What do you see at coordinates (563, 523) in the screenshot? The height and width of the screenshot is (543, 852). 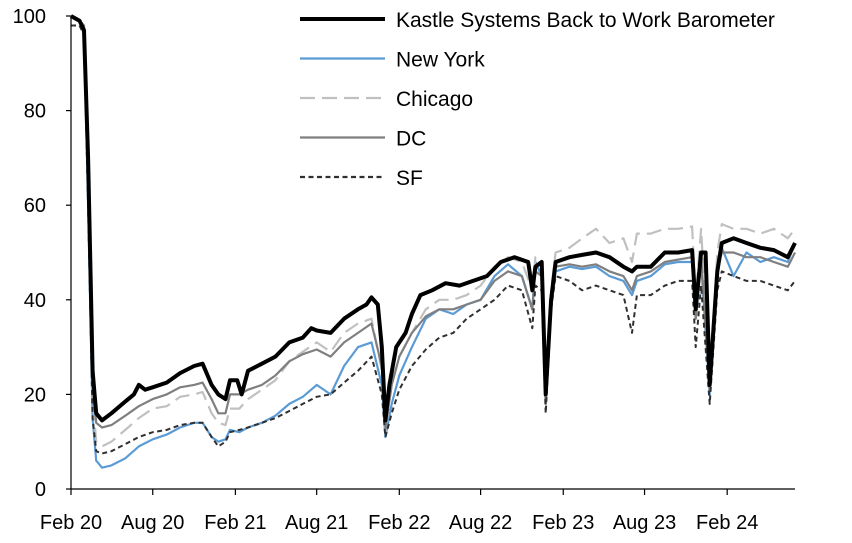 I see `x-tick-label-6: Feb 23` at bounding box center [563, 523].